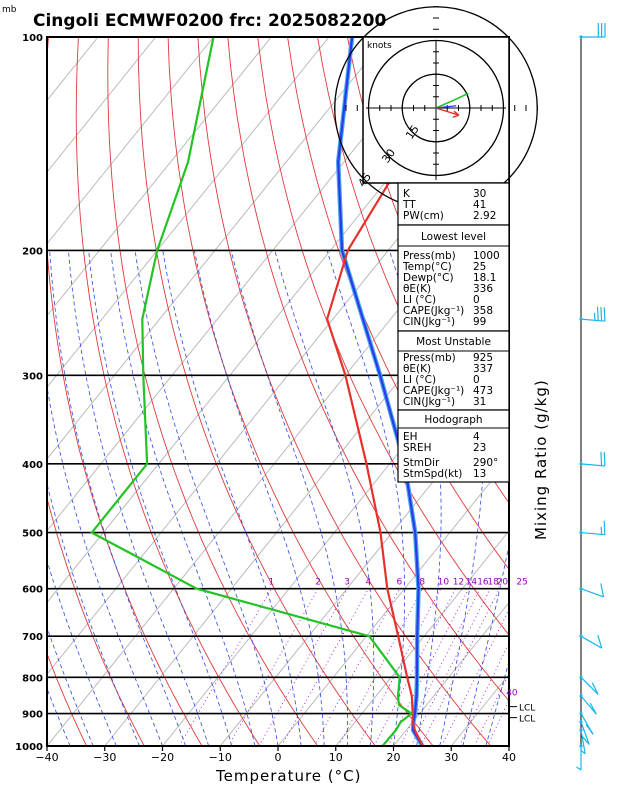 Image resolution: width=618 pixels, height=800 pixels. What do you see at coordinates (479, 322) in the screenshot?
I see `lowest-level-row-value: 99` at bounding box center [479, 322].